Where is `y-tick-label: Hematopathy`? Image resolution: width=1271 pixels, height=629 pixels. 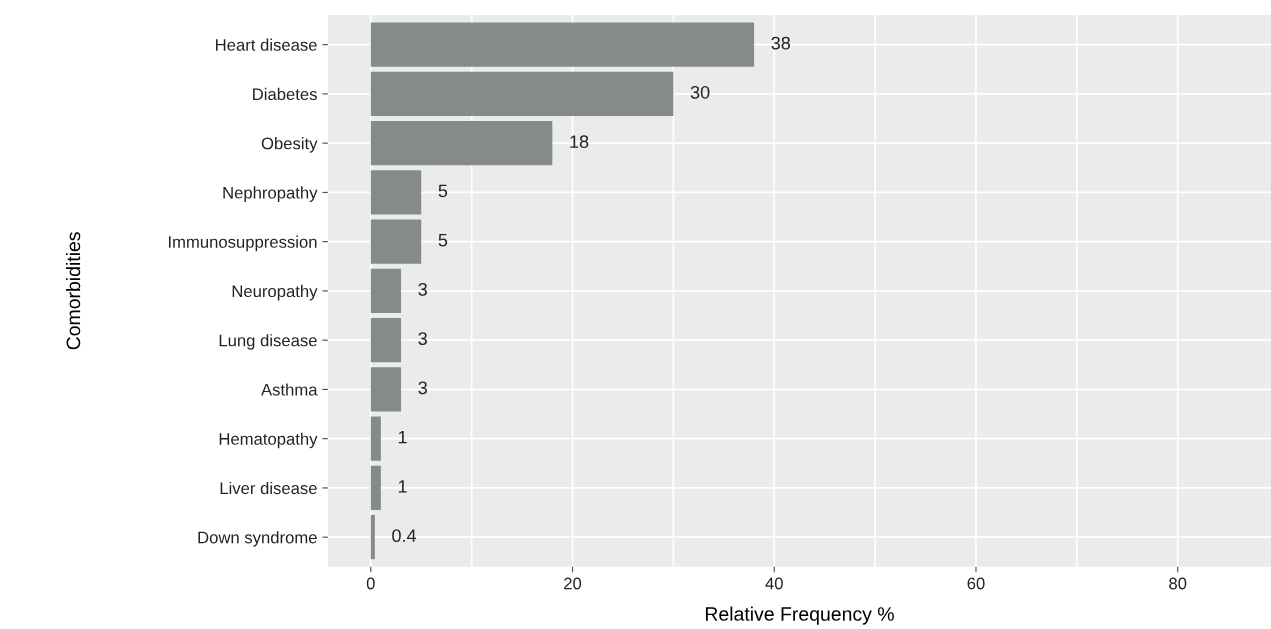
y-tick-label: Hematopathy is located at coordinates (268, 440).